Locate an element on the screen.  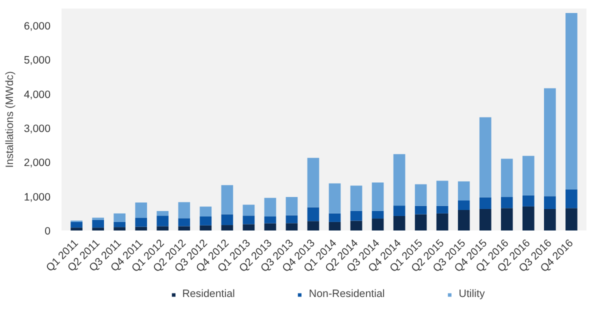
y-tick-label: 0 is located at coordinates (47, 232).